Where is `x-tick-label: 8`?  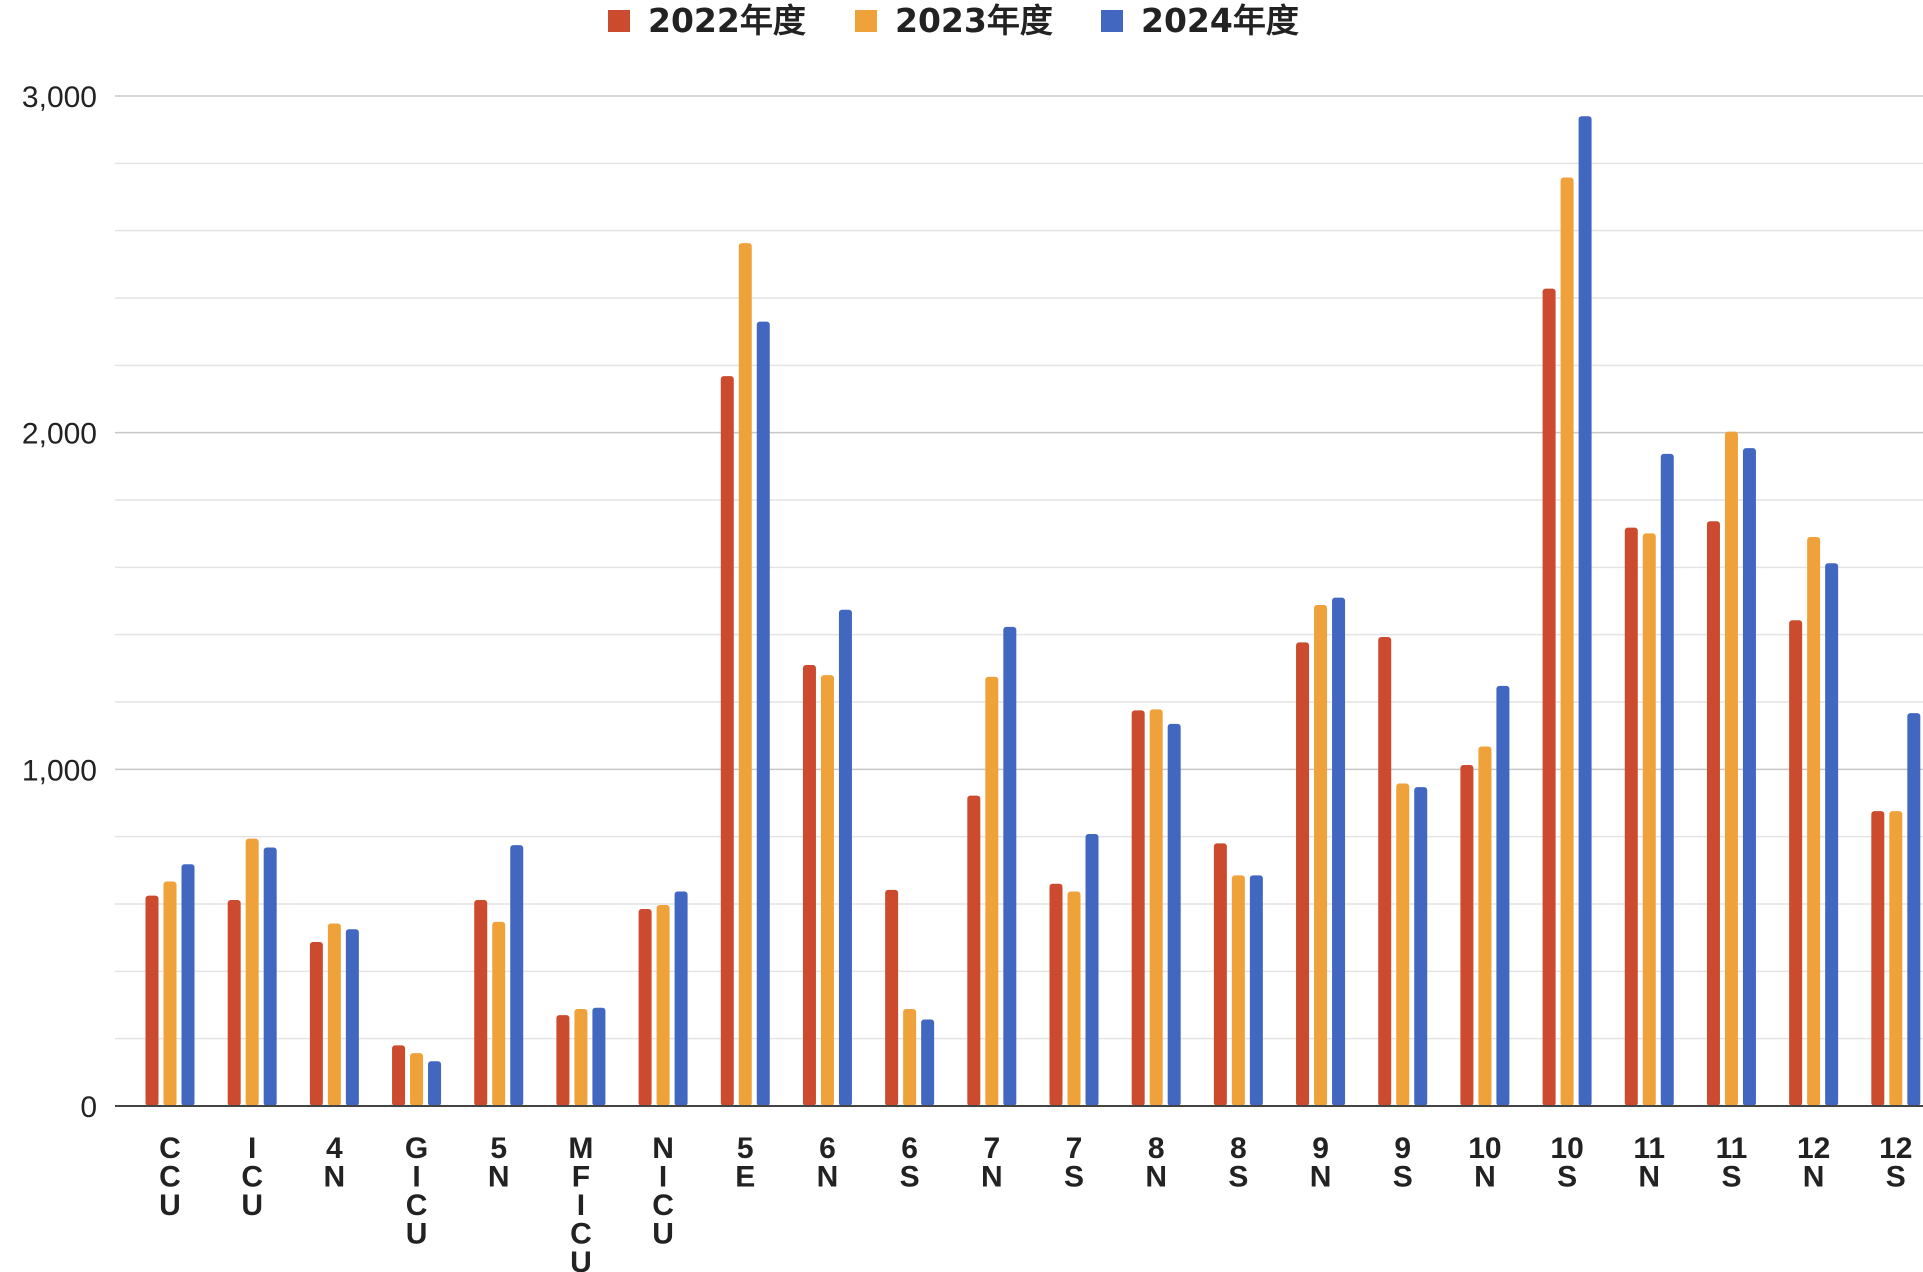
x-tick-label: 8 is located at coordinates (1238, 1148).